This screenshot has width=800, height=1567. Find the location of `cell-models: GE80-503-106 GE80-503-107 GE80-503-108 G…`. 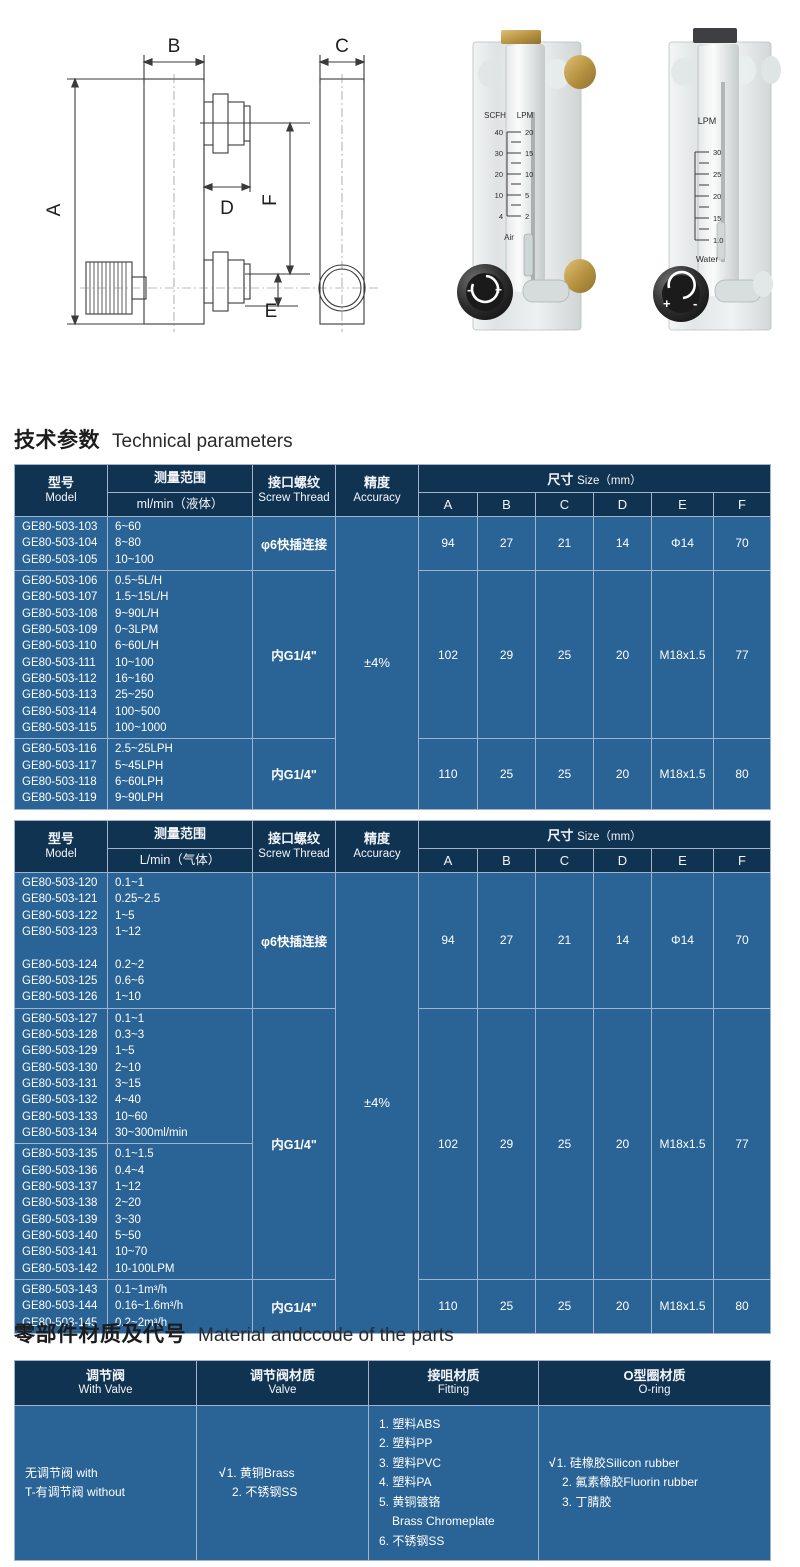

cell-models: GE80-503-106 GE80-503-107 GE80-503-108 G… is located at coordinates (61, 654).